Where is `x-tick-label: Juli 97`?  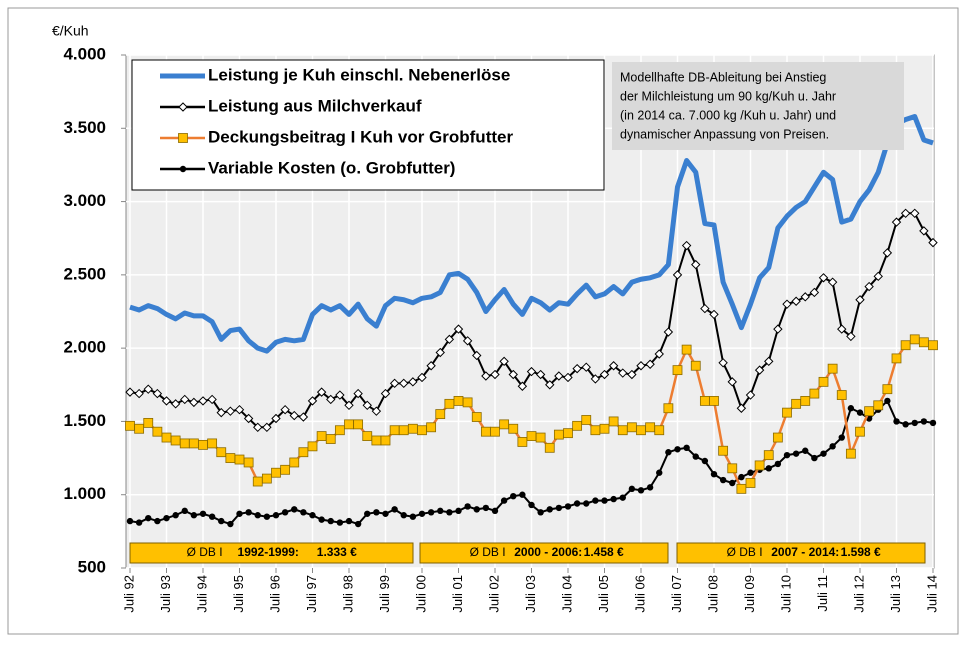 x-tick-label: Juli 97 is located at coordinates (311, 594).